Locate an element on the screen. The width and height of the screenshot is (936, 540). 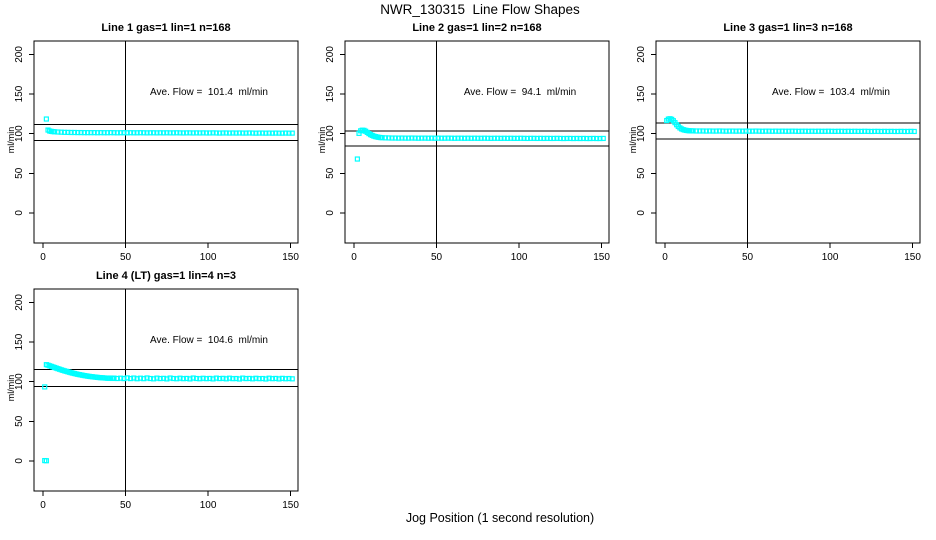
subplot-title: Line 1 gas=1 lin=1 n=168 is located at coordinates (166, 28).